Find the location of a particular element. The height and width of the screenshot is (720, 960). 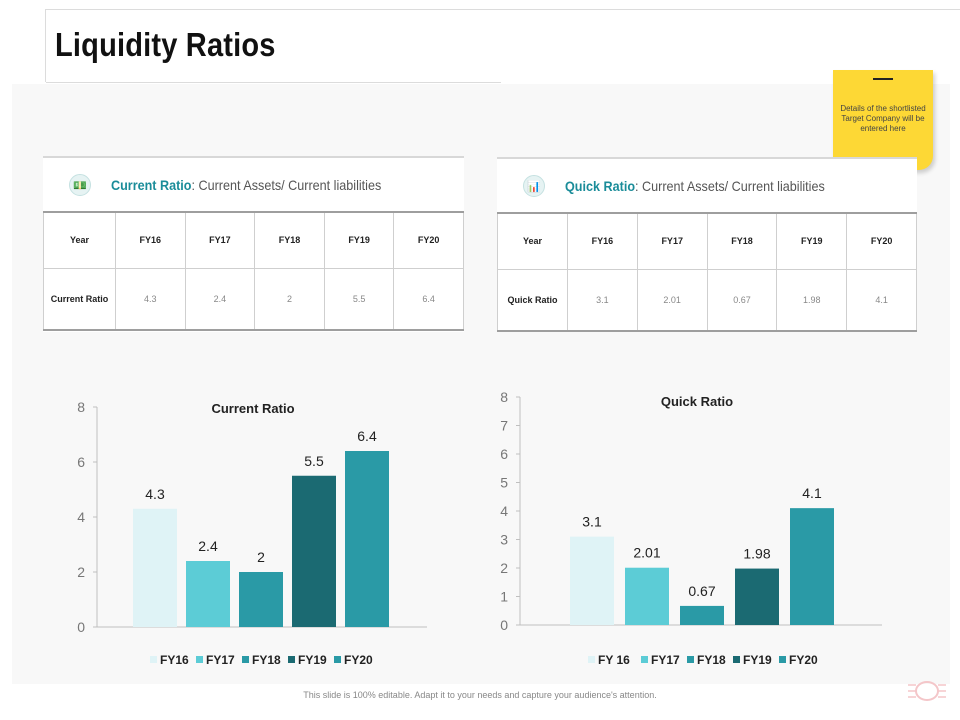

y-tick-label: 5 is located at coordinates (504, 483).